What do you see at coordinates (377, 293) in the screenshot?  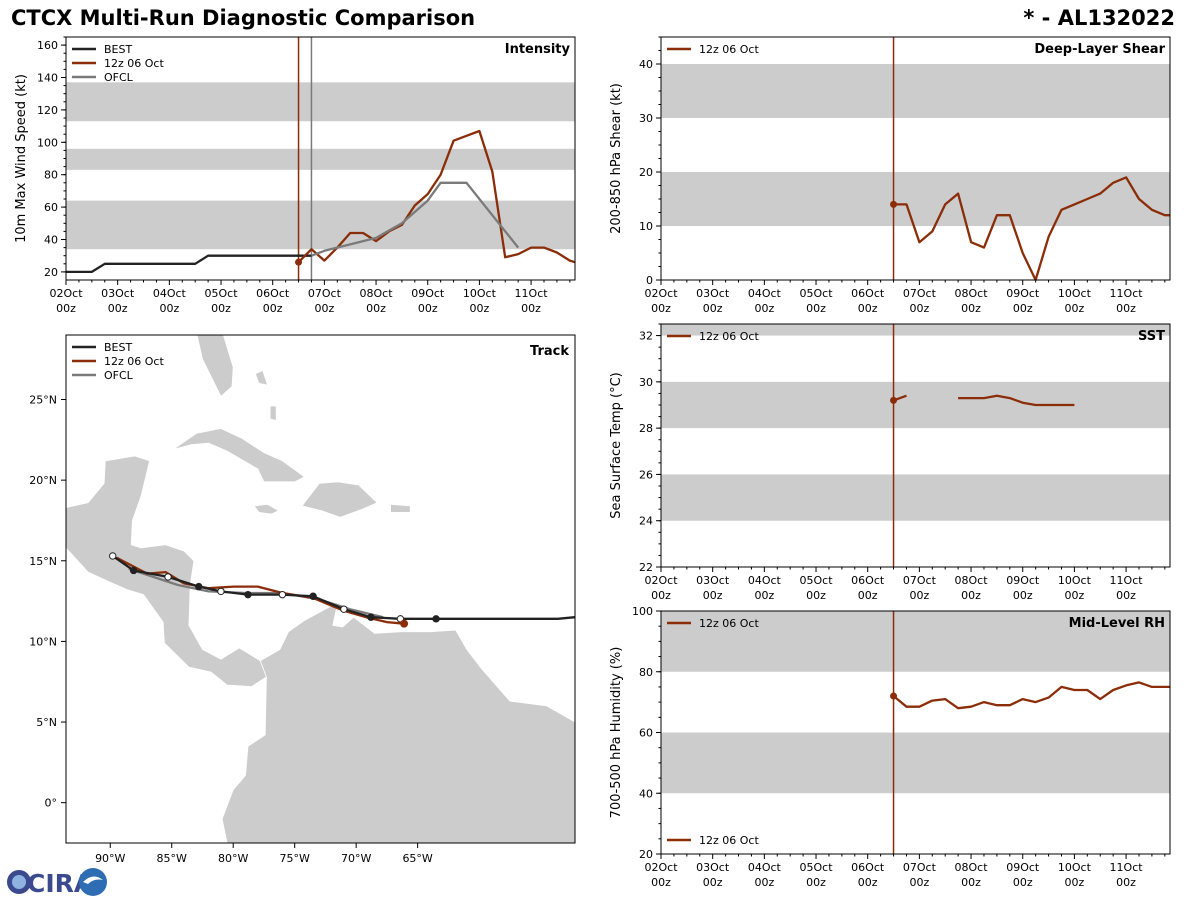 I see `intensity-xtick-day: 08Oct` at bounding box center [377, 293].